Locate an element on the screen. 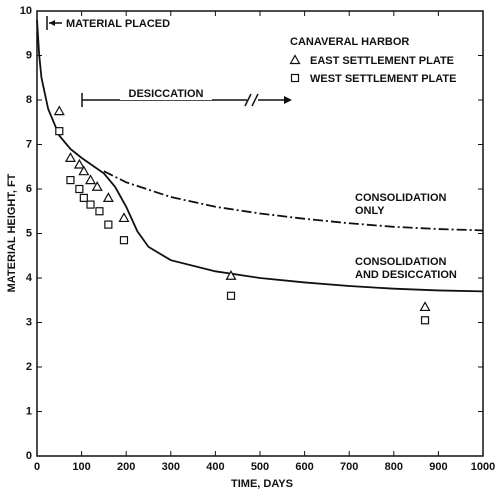  x-tick-label: 800 is located at coordinates (394, 467).